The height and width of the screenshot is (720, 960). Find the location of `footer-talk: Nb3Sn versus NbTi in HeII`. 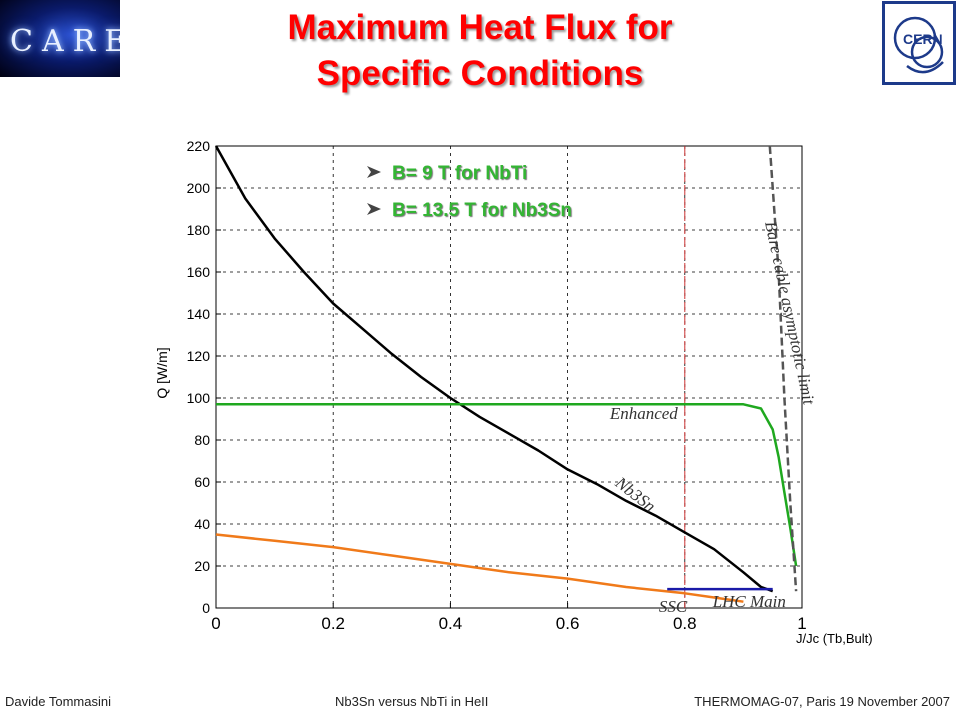

footer-talk: Nb3Sn versus NbTi in HeII is located at coordinates (412, 701).